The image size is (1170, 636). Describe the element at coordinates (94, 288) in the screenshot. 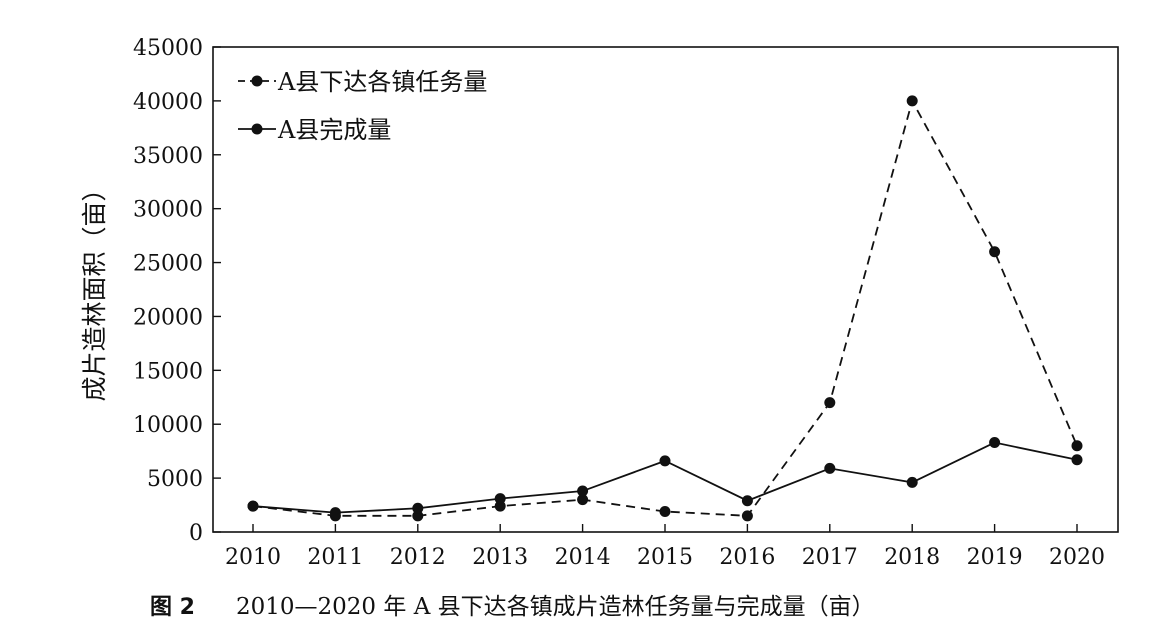

I see `y-axis-label: 成片造林面积（亩）` at that location.